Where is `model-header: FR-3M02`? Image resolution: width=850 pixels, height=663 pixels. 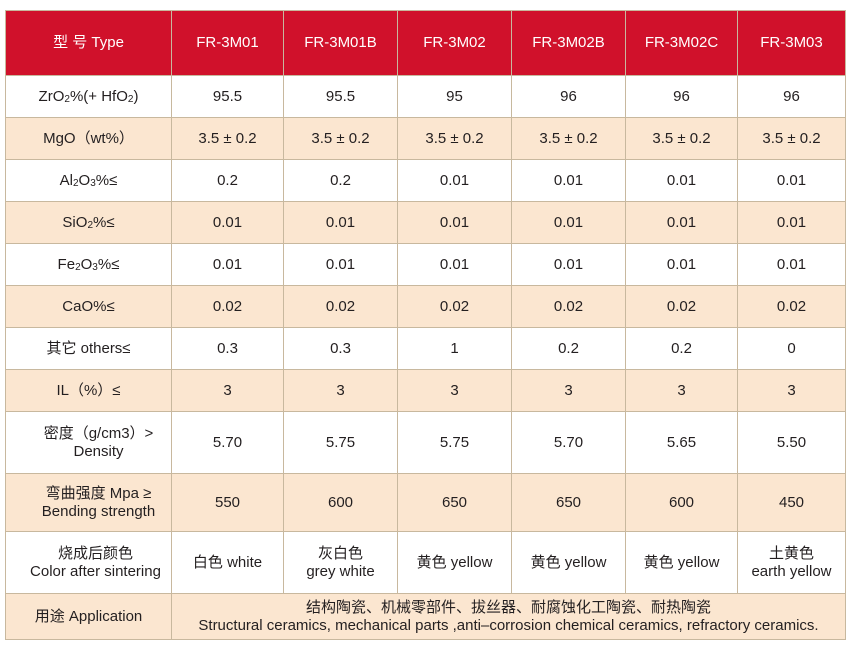 model-header: FR-3M02 is located at coordinates (454, 43).